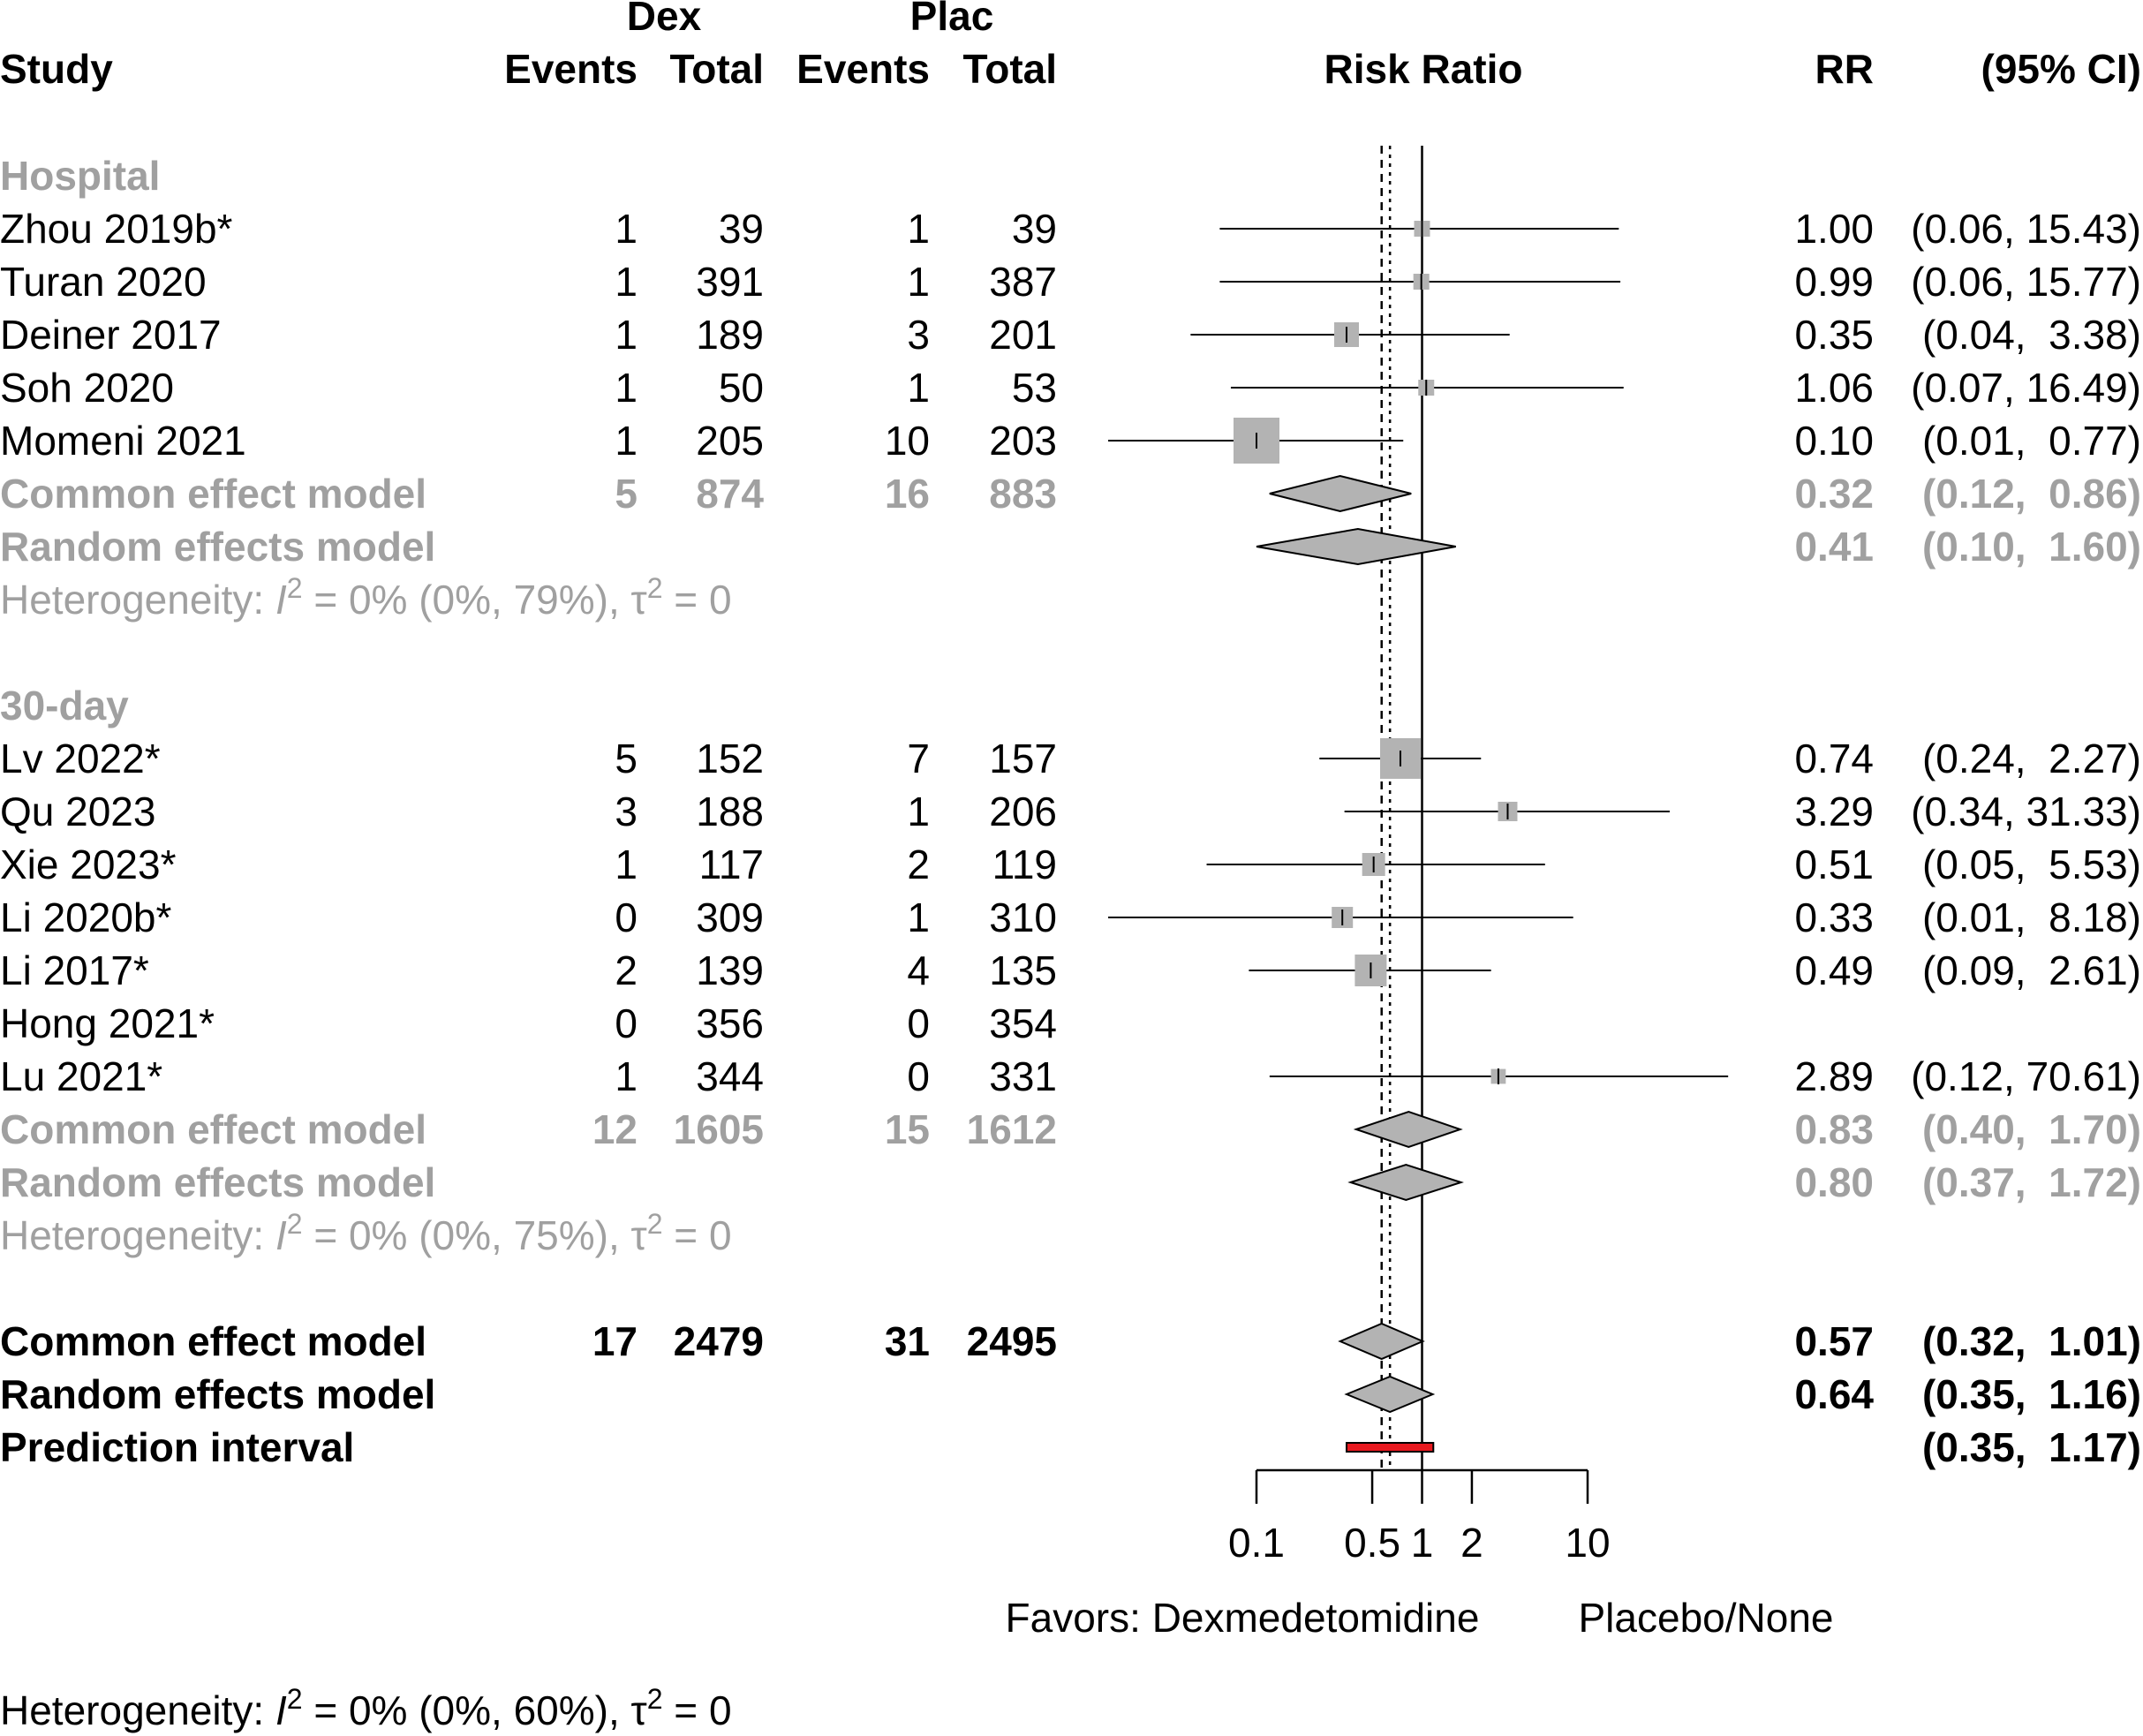  I want to click on group2-header: Plac, so click(952, 20).